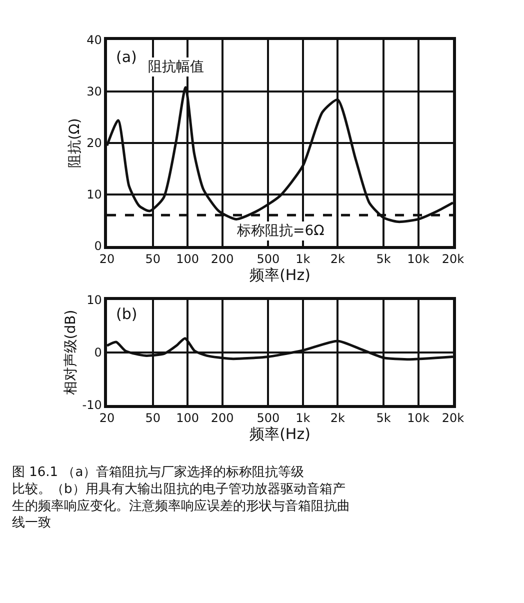 The width and height of the screenshot is (524, 603). What do you see at coordinates (70, 353) in the screenshot?
I see `y-axis-title: 相对声级(dB)` at bounding box center [70, 353].